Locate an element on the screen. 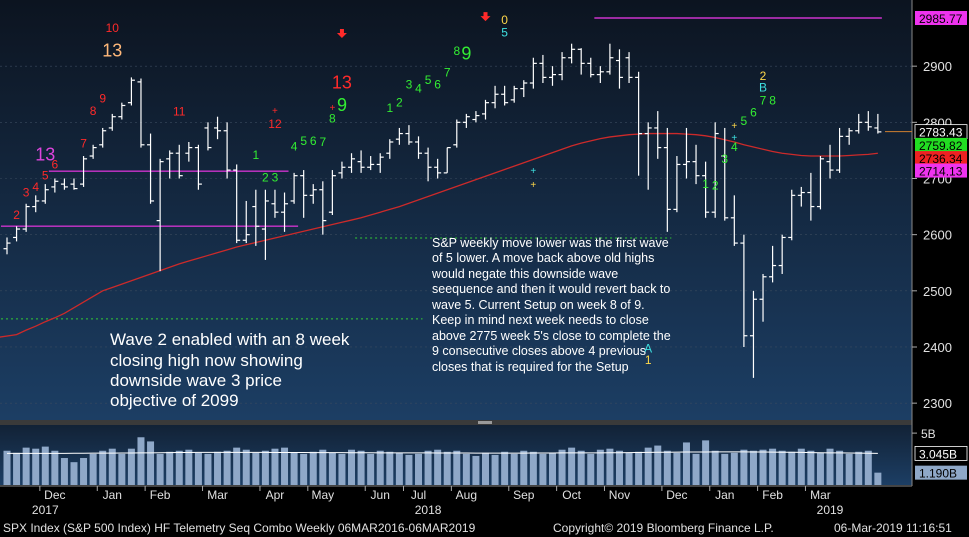  price-tag-box is located at coordinates (941, 144).